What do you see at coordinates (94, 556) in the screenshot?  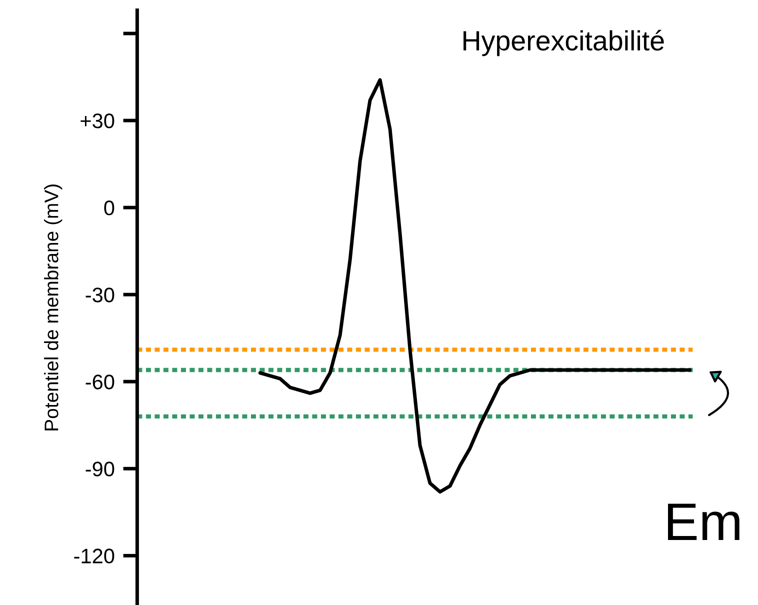 I see `y-tick-label: -120` at bounding box center [94, 556].